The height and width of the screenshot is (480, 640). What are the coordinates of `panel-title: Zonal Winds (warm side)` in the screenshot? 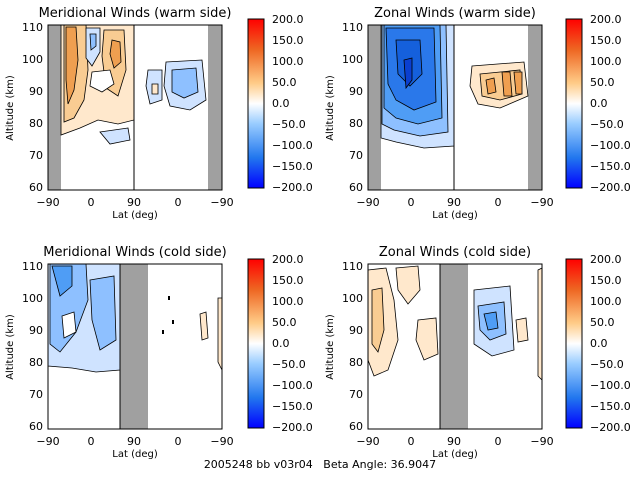 It's located at (455, 13).